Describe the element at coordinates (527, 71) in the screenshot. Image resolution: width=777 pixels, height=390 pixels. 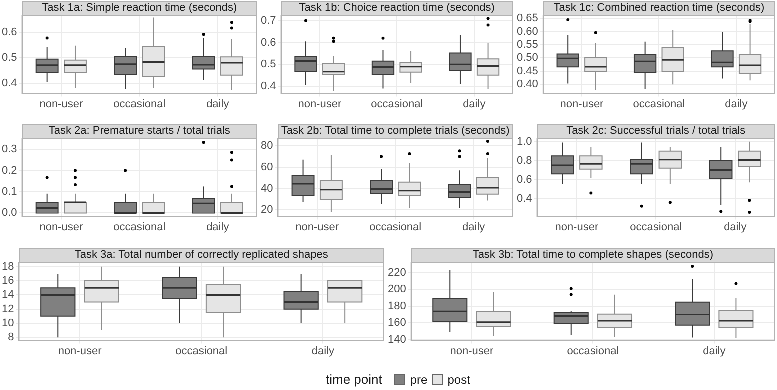
I see `y-tick-label: 0.45` at that location.